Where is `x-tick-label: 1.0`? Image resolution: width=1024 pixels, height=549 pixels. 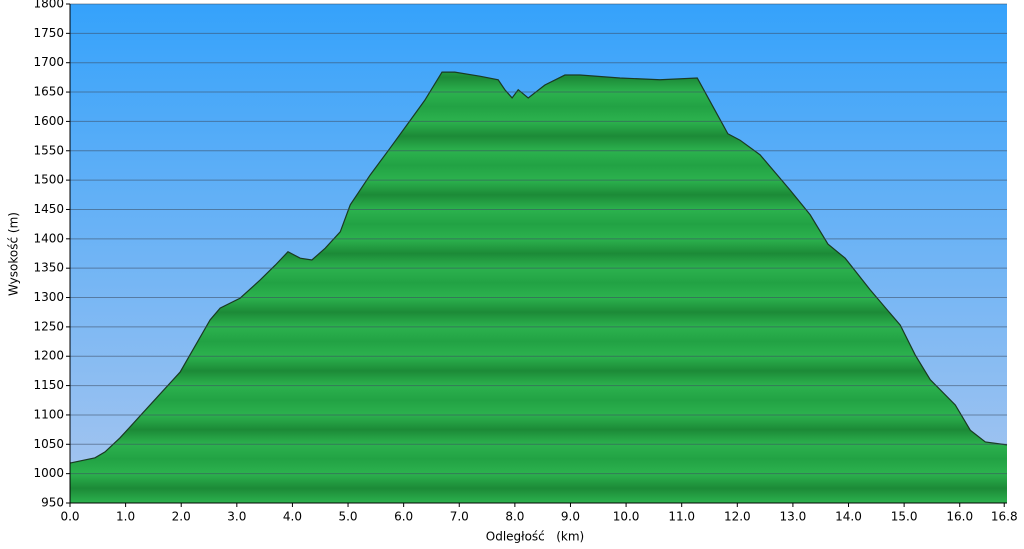
x-tick-label: 1.0 is located at coordinates (125, 517).